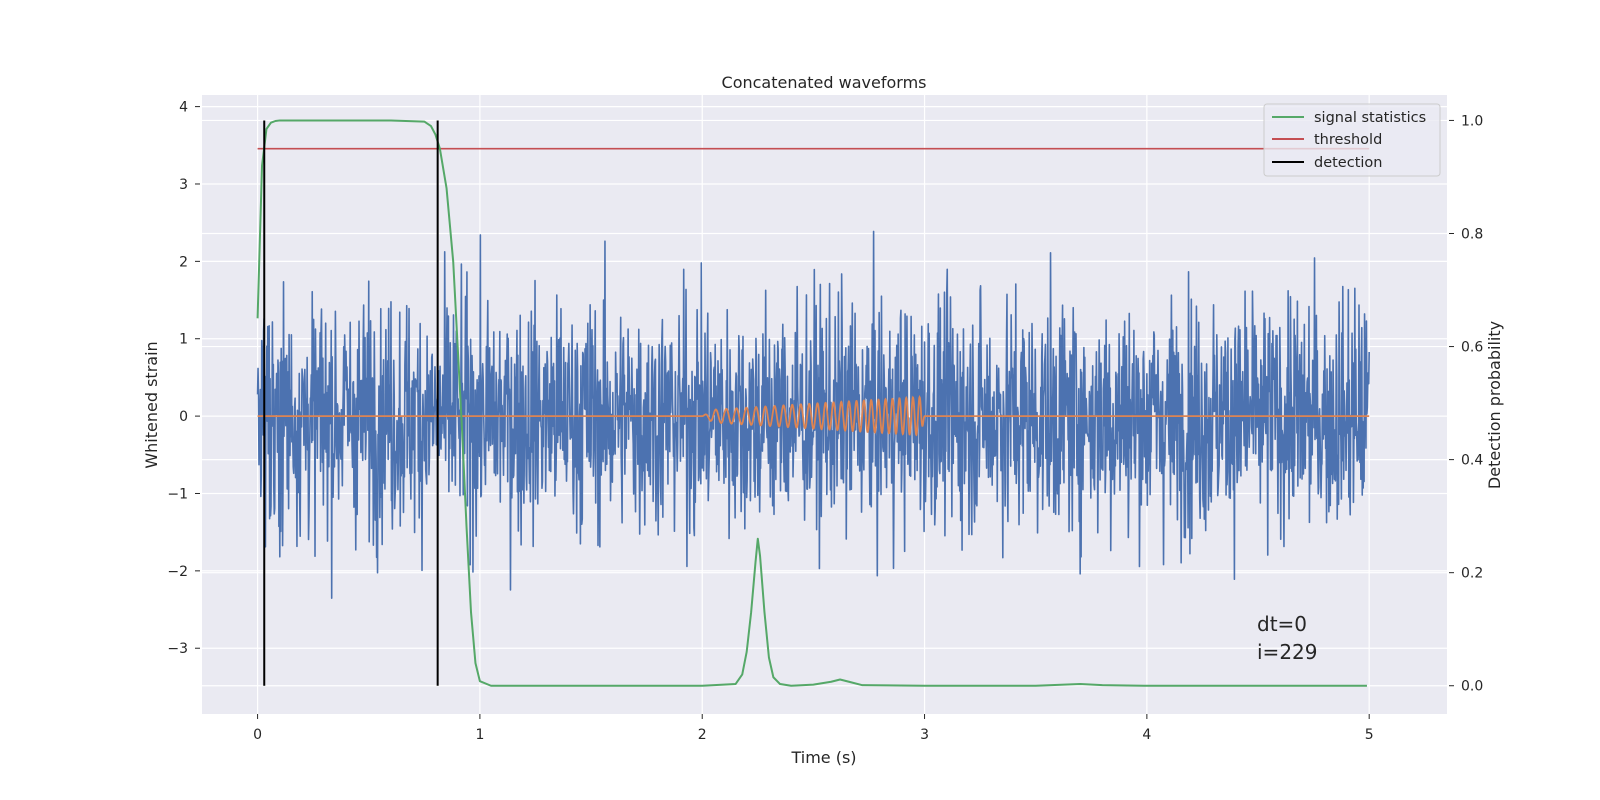  What do you see at coordinates (1472, 574) in the screenshot?
I see `y-right-tick-label: 0.2` at bounding box center [1472, 574].